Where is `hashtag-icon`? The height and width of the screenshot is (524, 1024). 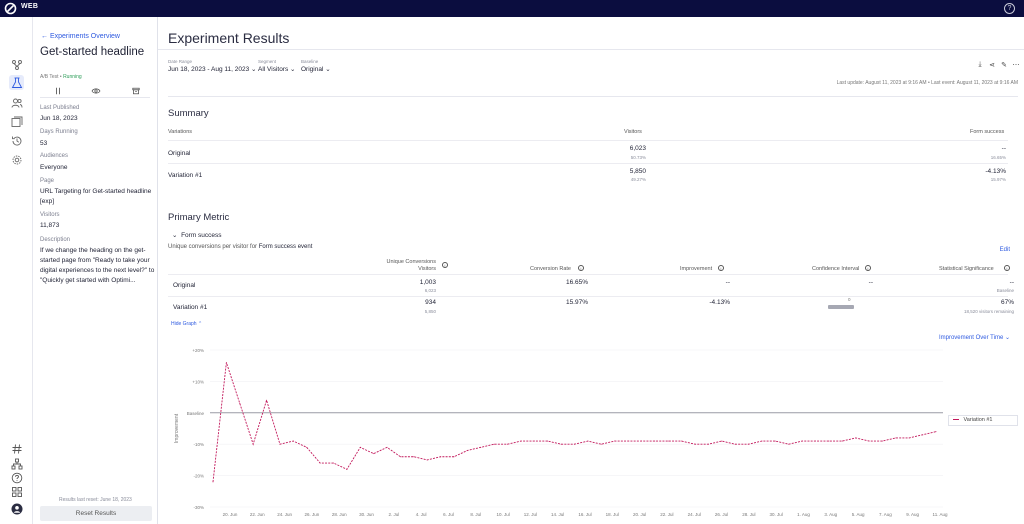 hashtag-icon is located at coordinates (16, 448).